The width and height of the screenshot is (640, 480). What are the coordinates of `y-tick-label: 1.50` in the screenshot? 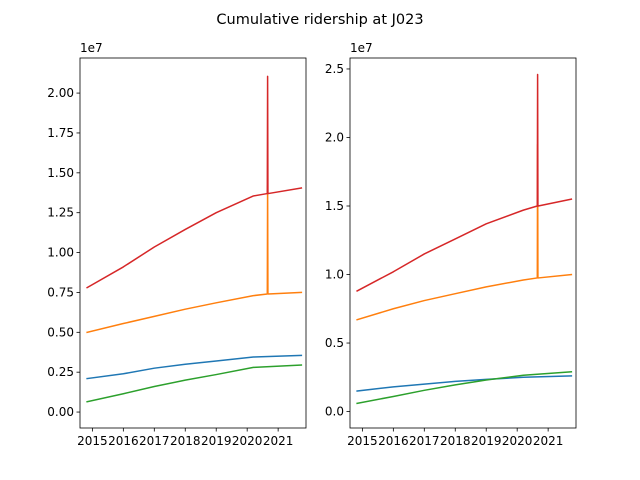 It's located at (60, 173).